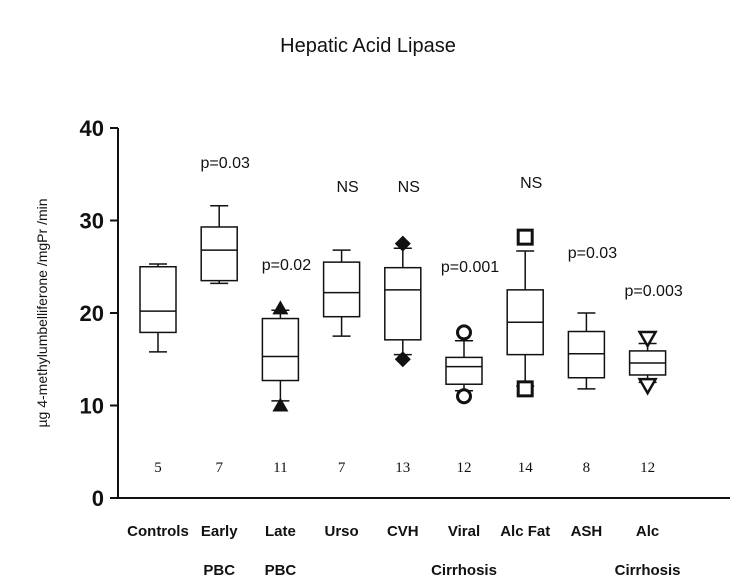 Image resolution: width=736 pixels, height=580 pixels. I want to click on significance-annotation: p=0.003, so click(653, 291).